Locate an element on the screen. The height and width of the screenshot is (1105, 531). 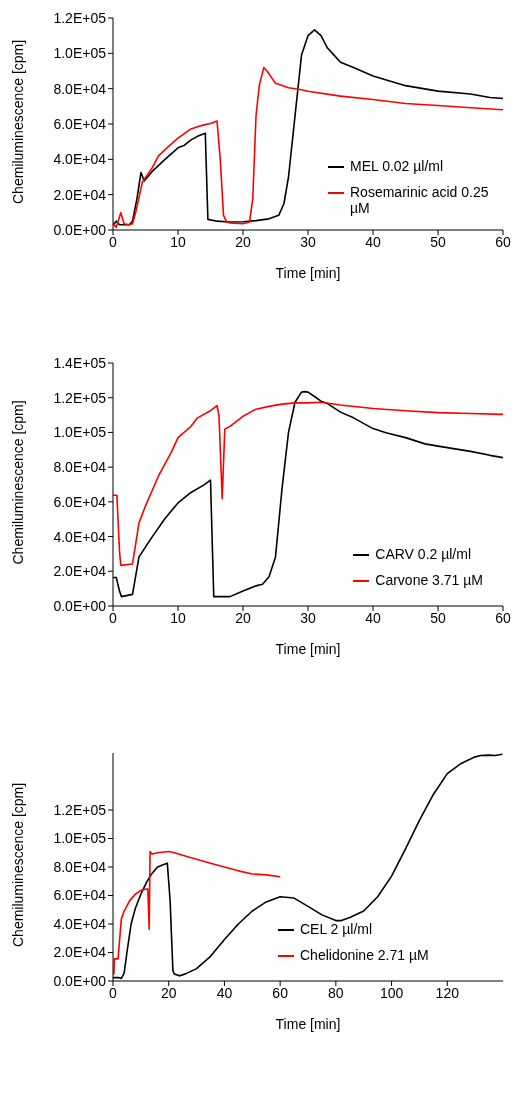
legend-label: CEL 2 µl/ml is located at coordinates (336, 929).